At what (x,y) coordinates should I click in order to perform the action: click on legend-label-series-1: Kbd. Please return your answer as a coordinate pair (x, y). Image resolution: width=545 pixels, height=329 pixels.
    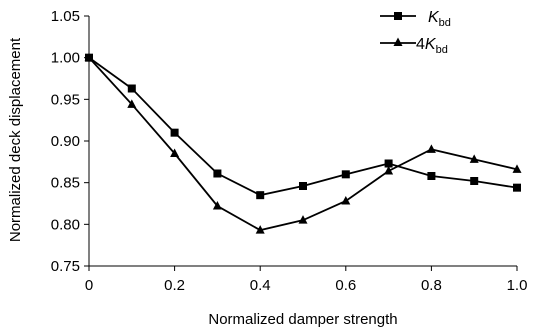
    Looking at the image, I should click on (439, 19).